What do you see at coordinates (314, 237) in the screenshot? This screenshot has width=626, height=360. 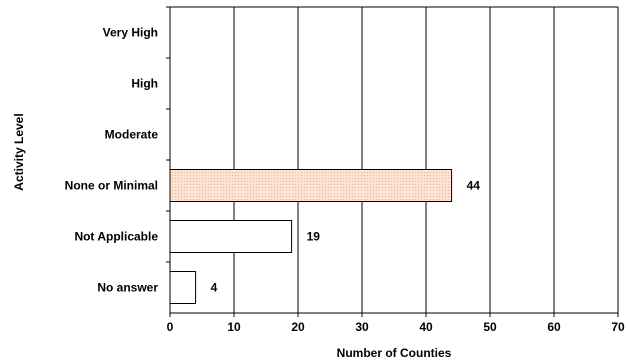 I see `data-label: 19` at bounding box center [314, 237].